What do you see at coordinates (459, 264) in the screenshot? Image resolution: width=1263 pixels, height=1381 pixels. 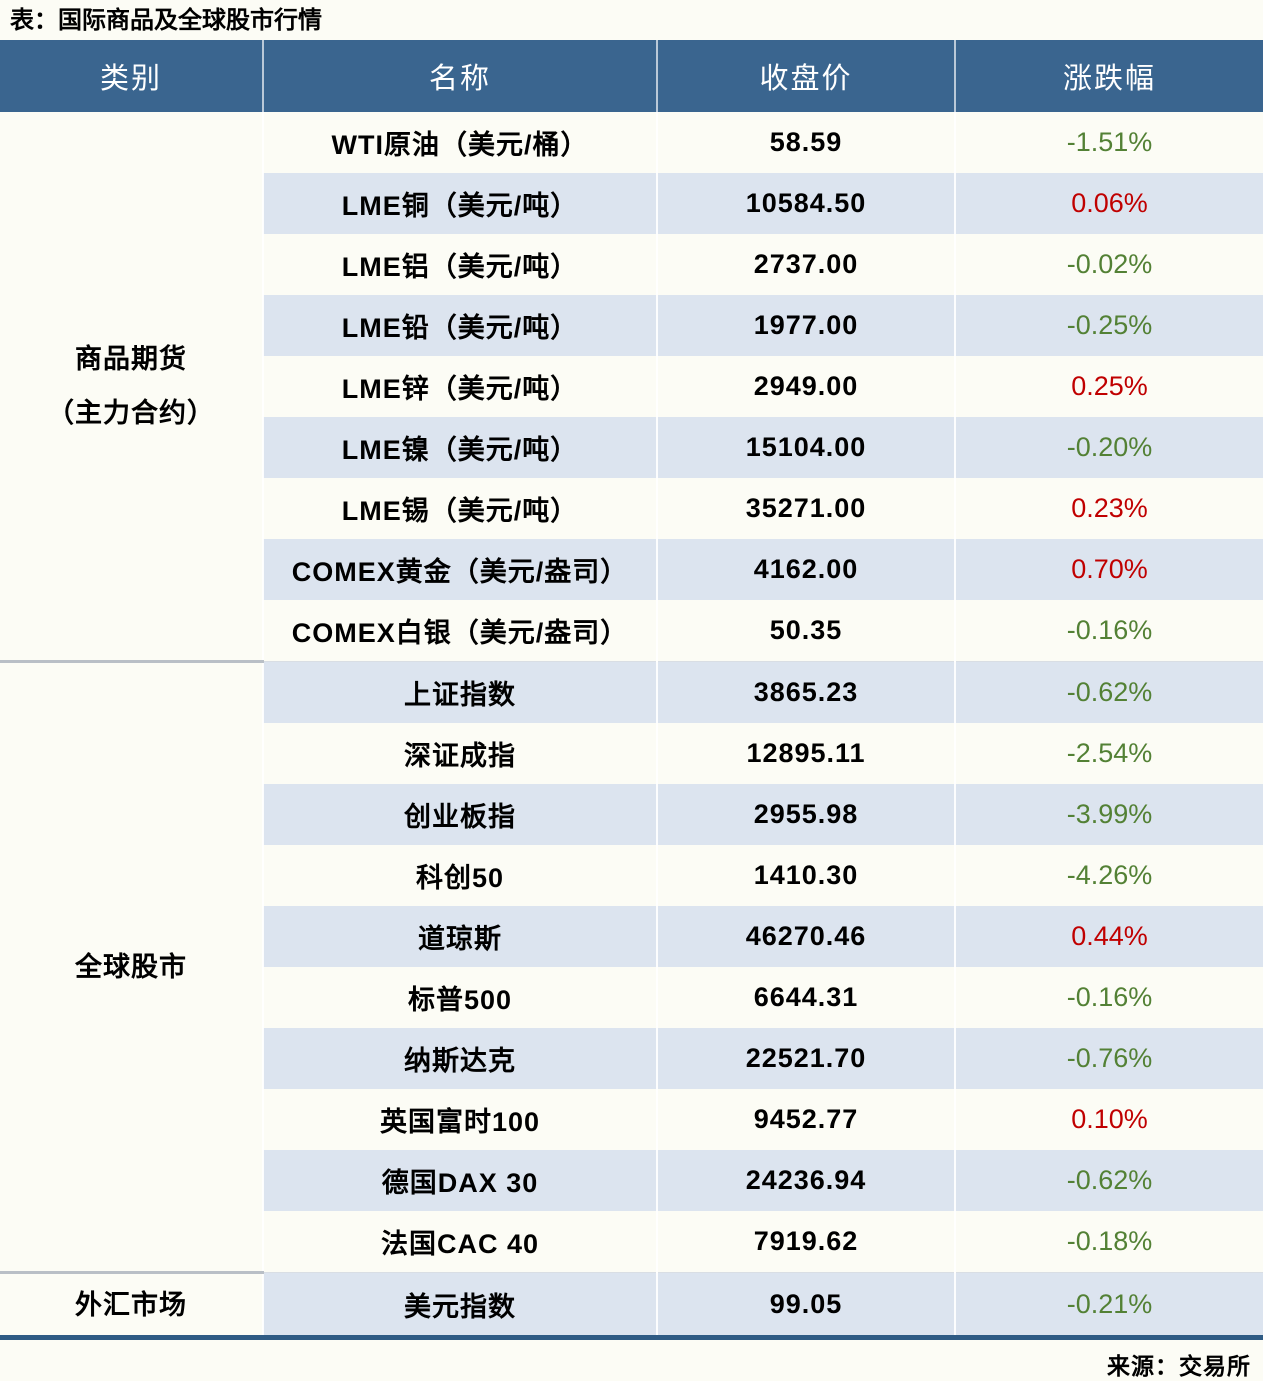 I see `name-cell: LME铝（美元/吨）` at bounding box center [459, 264].